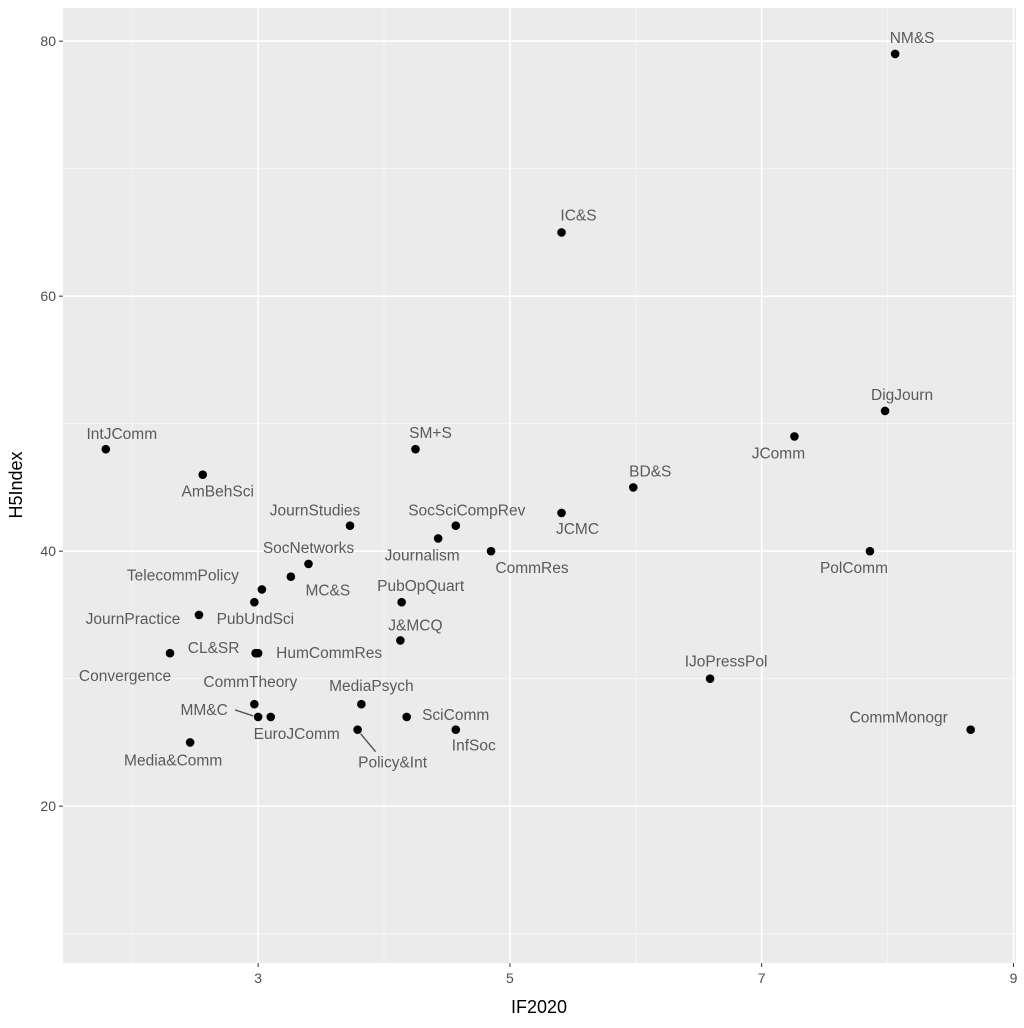 The image size is (1024, 1028). Describe the element at coordinates (250, 682) in the screenshot. I see `point-label: CommTheory` at that location.